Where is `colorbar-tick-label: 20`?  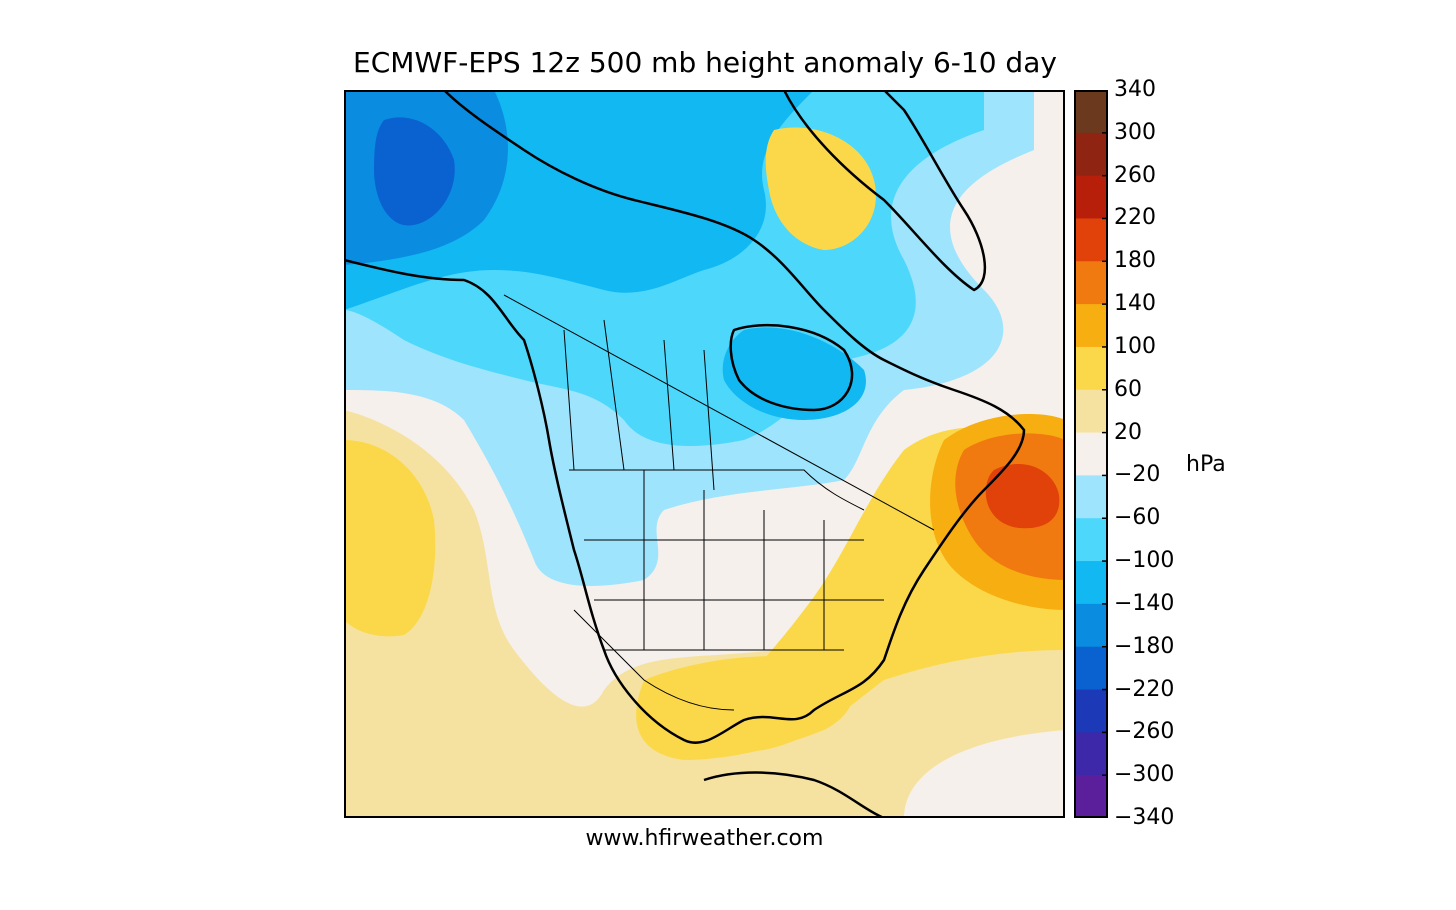 colorbar-tick-label: 20 is located at coordinates (1128, 432).